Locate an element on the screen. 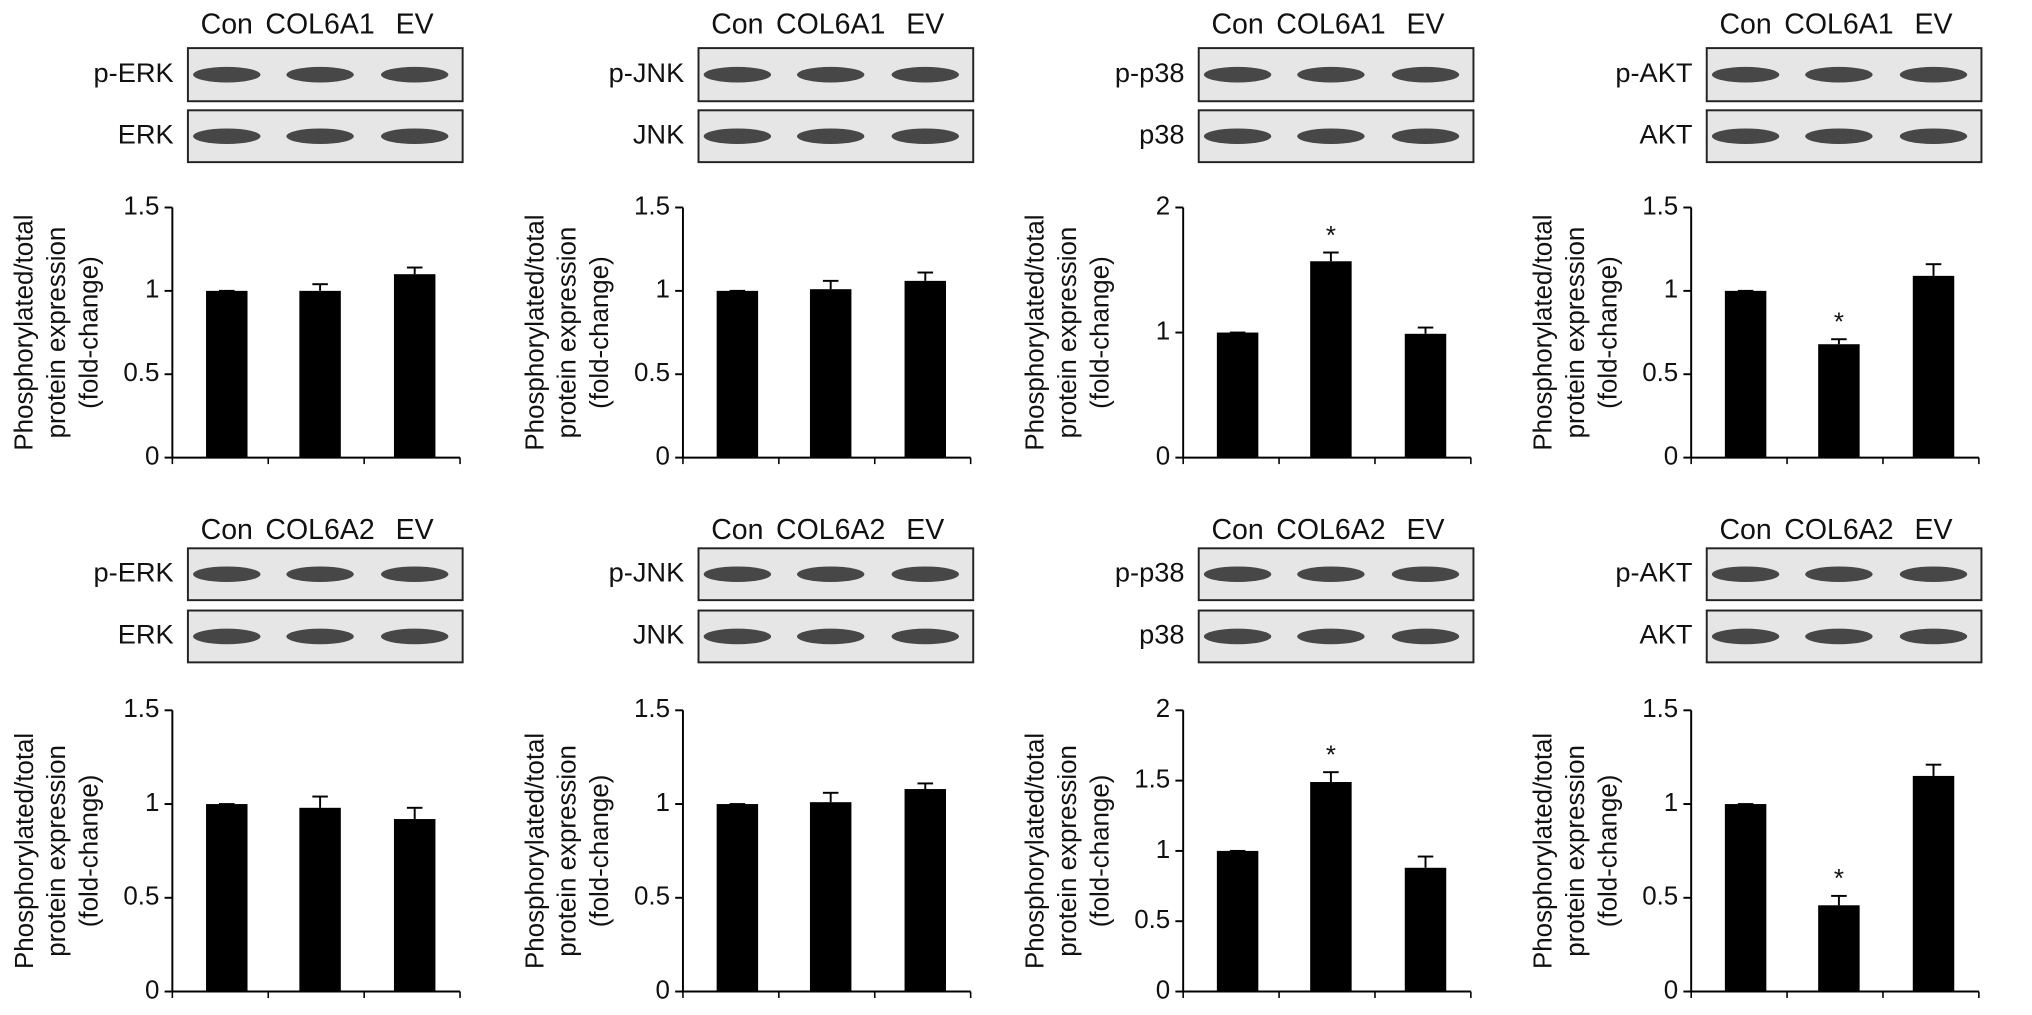 This screenshot has width=2032, height=1015. blot-label: AKT is located at coordinates (1666, 634).